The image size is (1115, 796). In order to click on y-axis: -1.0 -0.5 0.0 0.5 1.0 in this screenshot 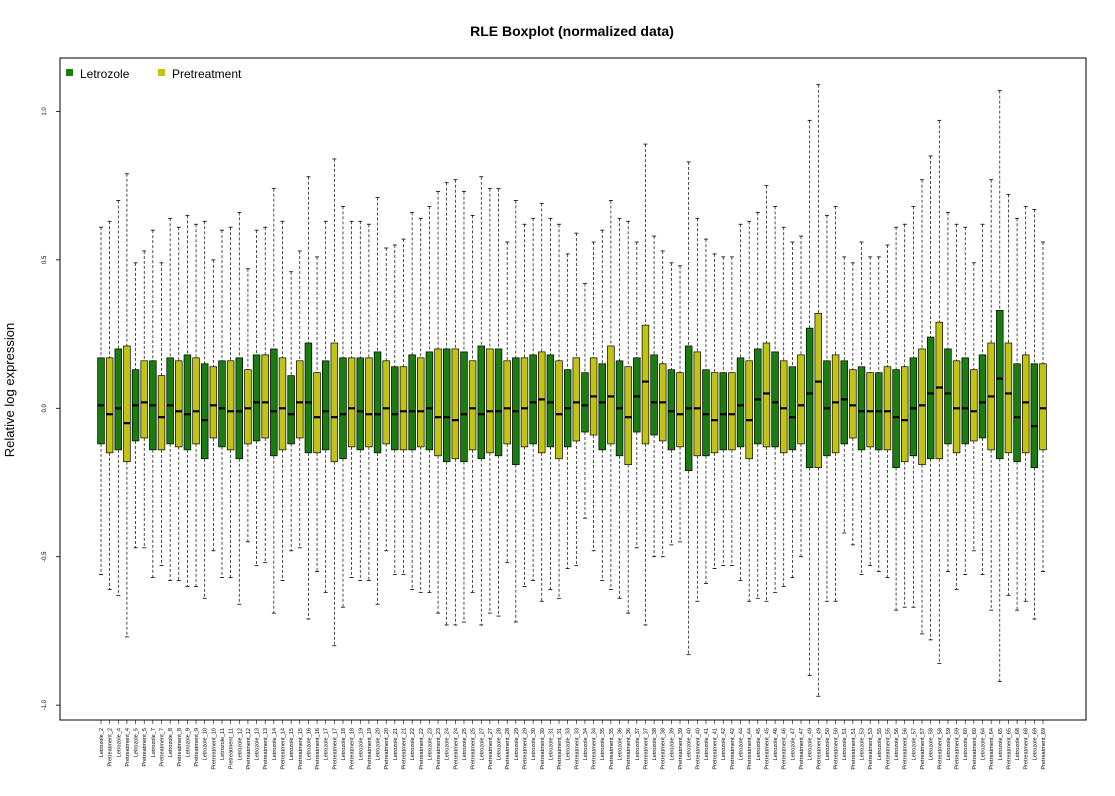, I will do `click(51, 408)`.